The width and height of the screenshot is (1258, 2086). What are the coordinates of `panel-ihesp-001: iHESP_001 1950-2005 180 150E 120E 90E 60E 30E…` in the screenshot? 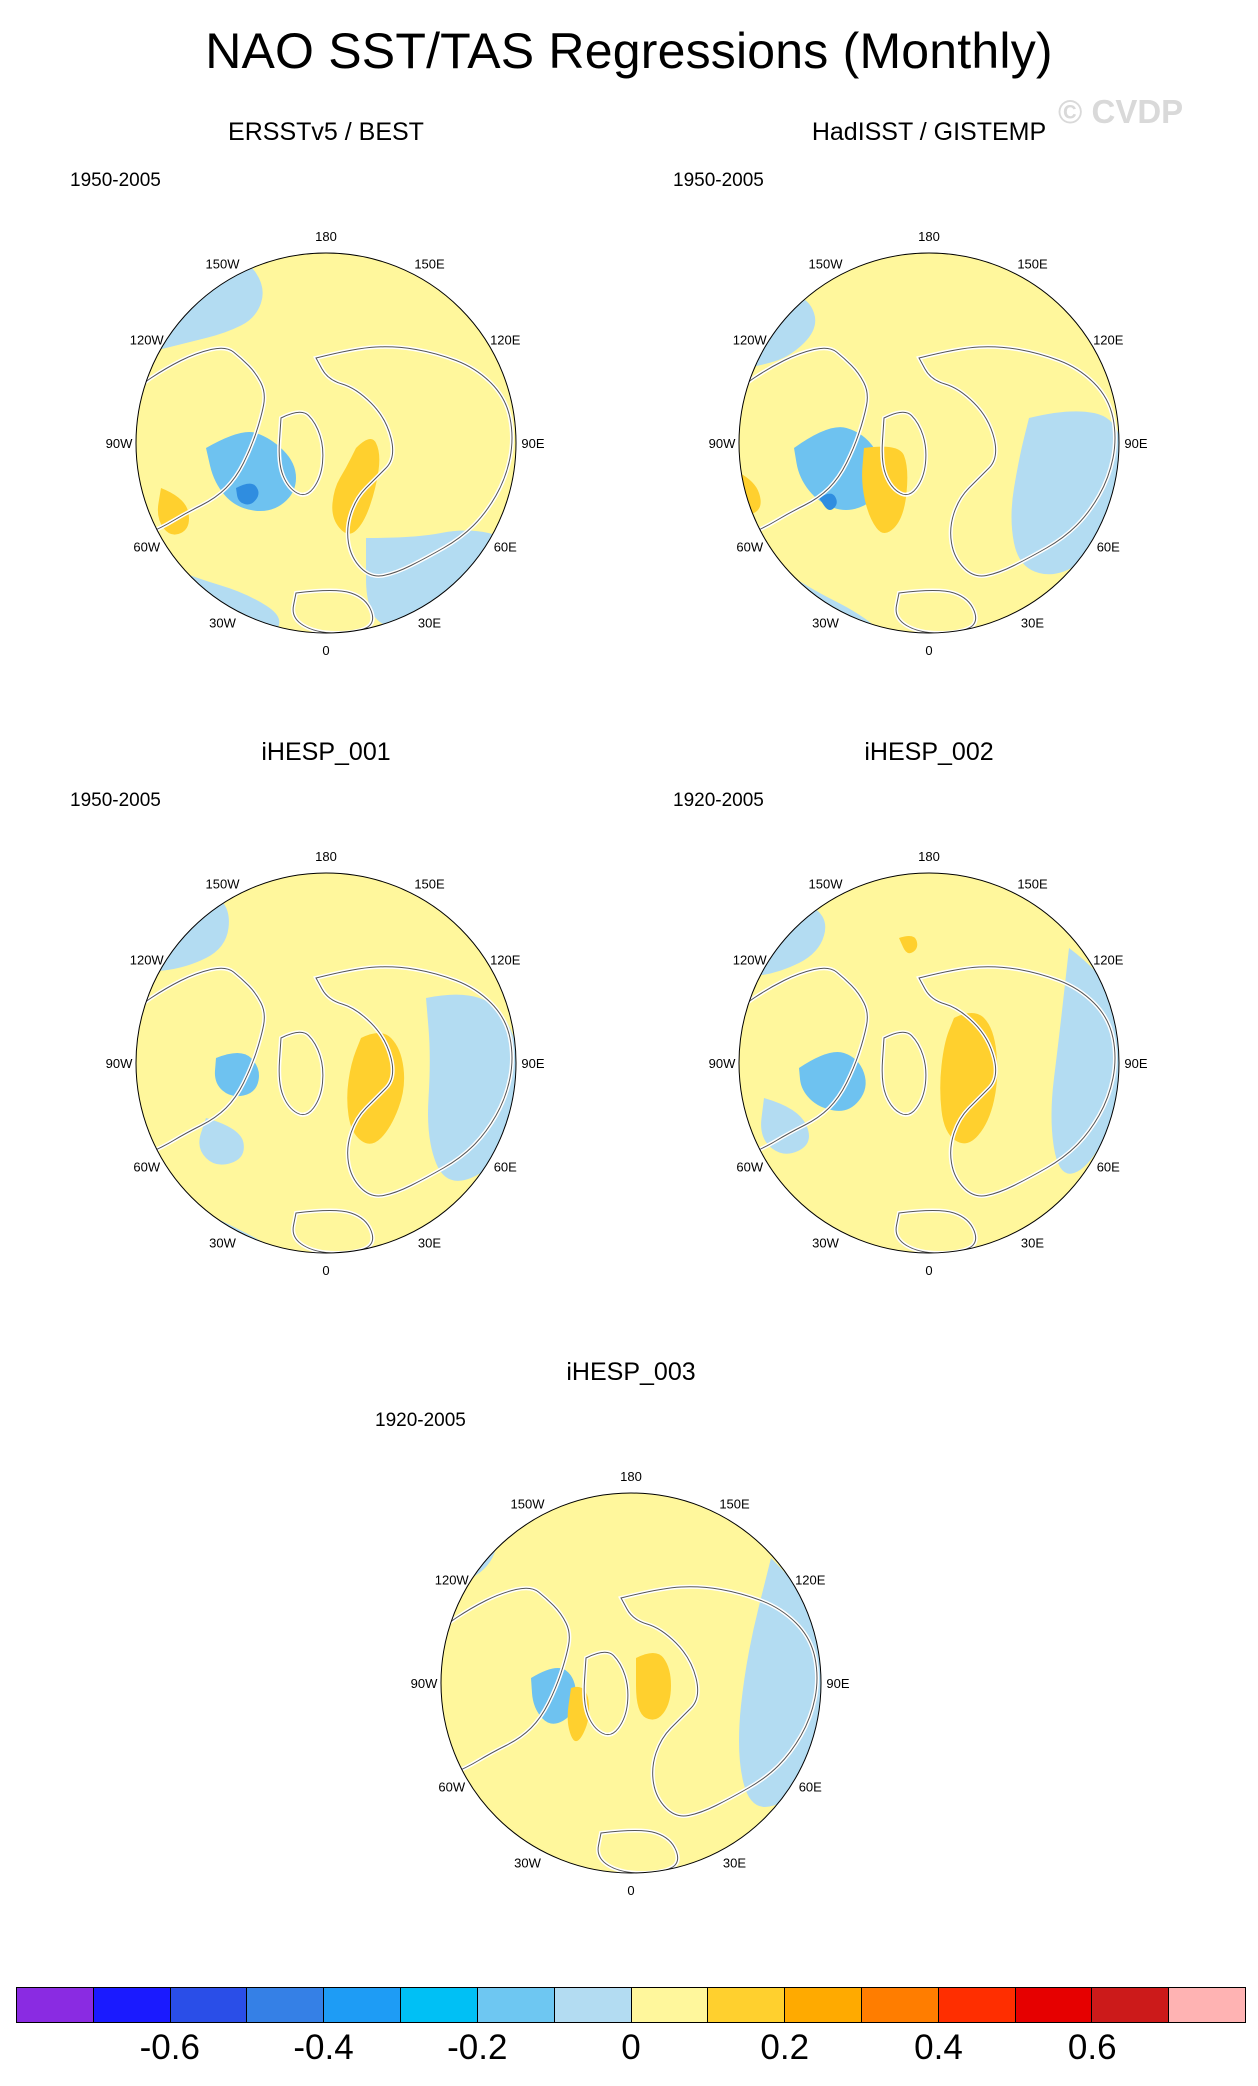 It's located at (326, 1038).